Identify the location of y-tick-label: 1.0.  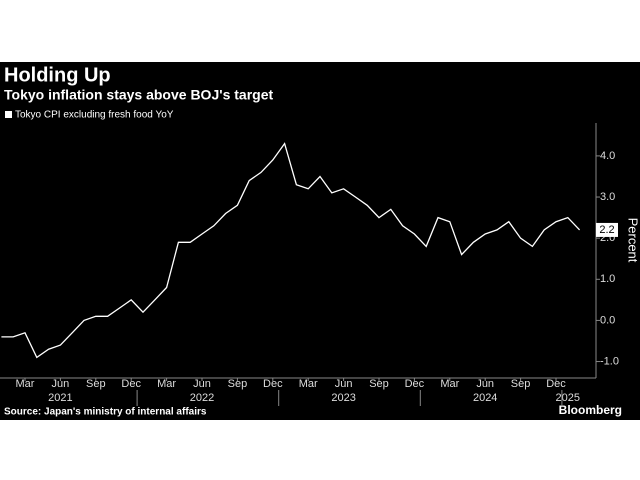
(607, 279).